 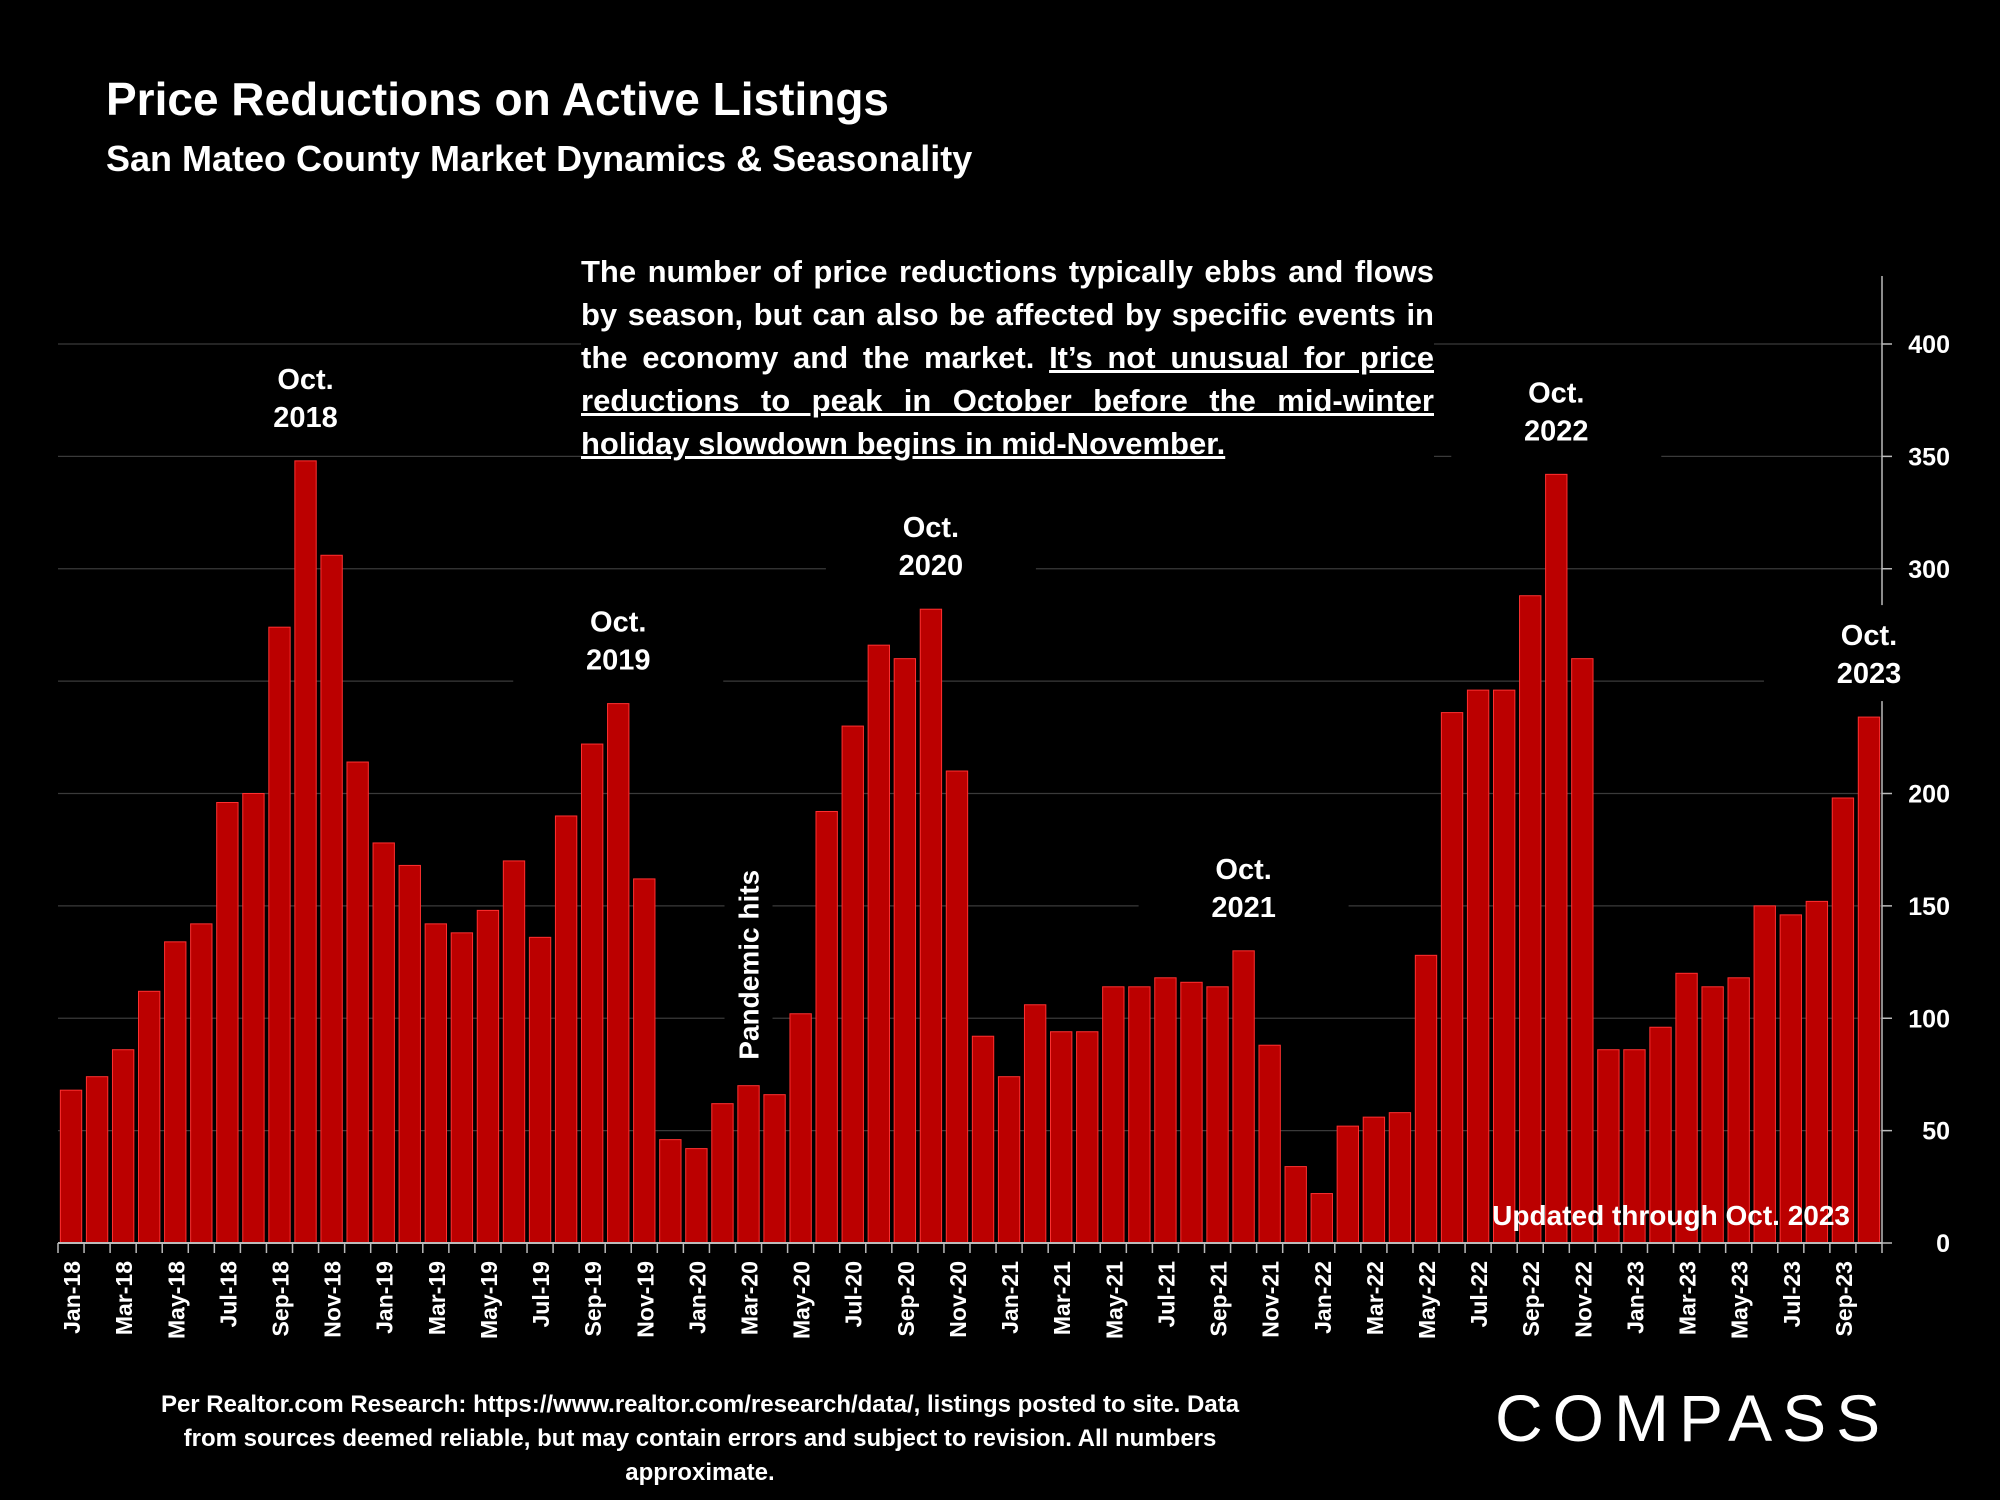 I want to click on x-tick-label: Nov-20, so click(x=958, y=1299).